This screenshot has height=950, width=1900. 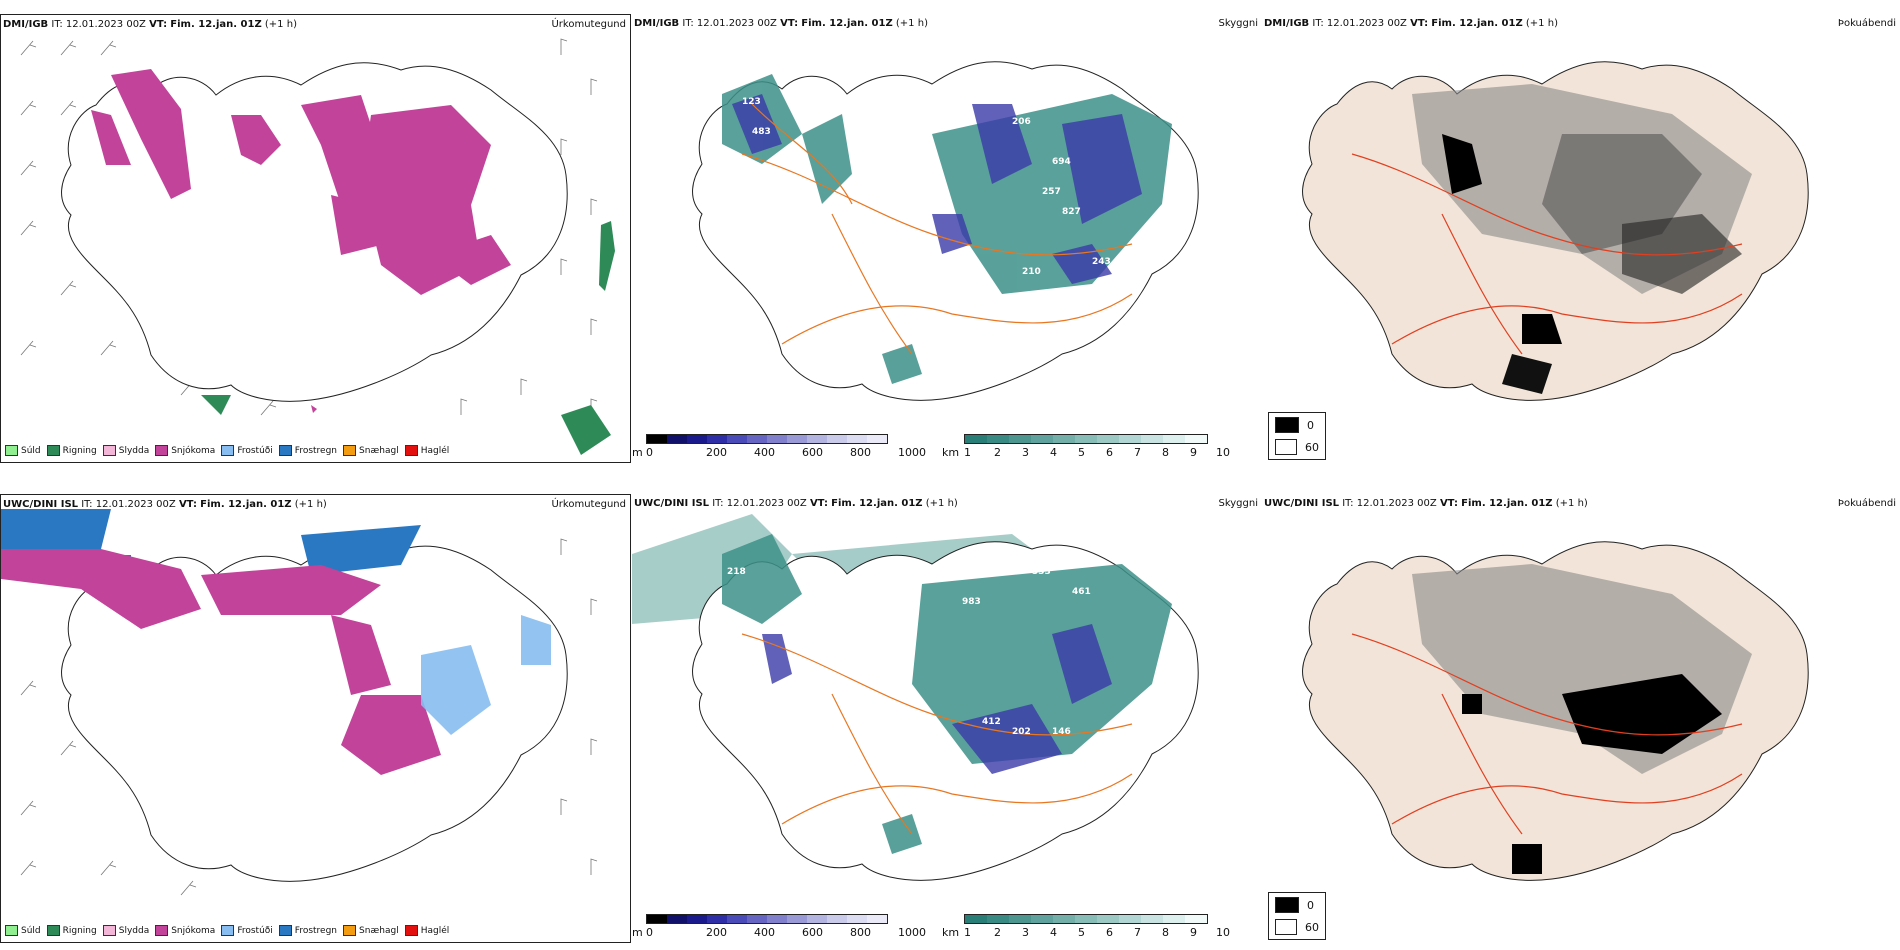 I want to click on legend-label: Súld, so click(x=31, y=930).